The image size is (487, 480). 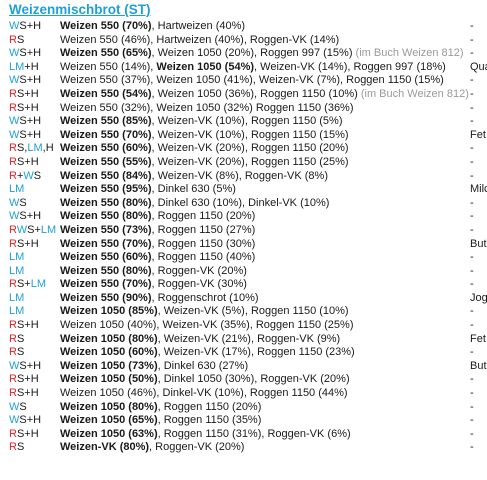 I want to click on recipe-code: LM, so click(x=16, y=272).